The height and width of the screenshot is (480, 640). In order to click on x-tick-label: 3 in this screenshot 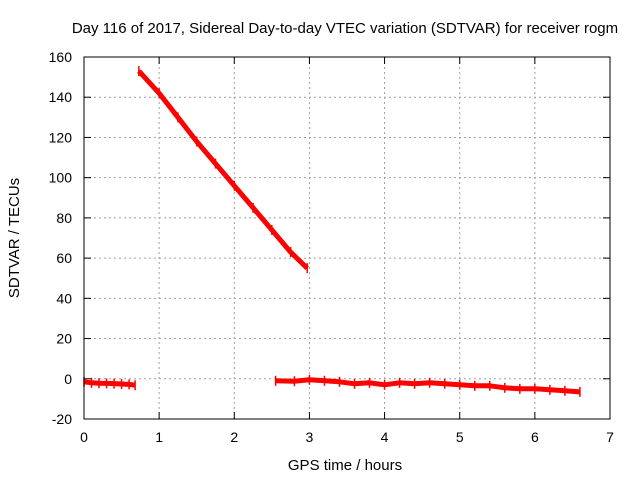, I will do `click(310, 437)`.